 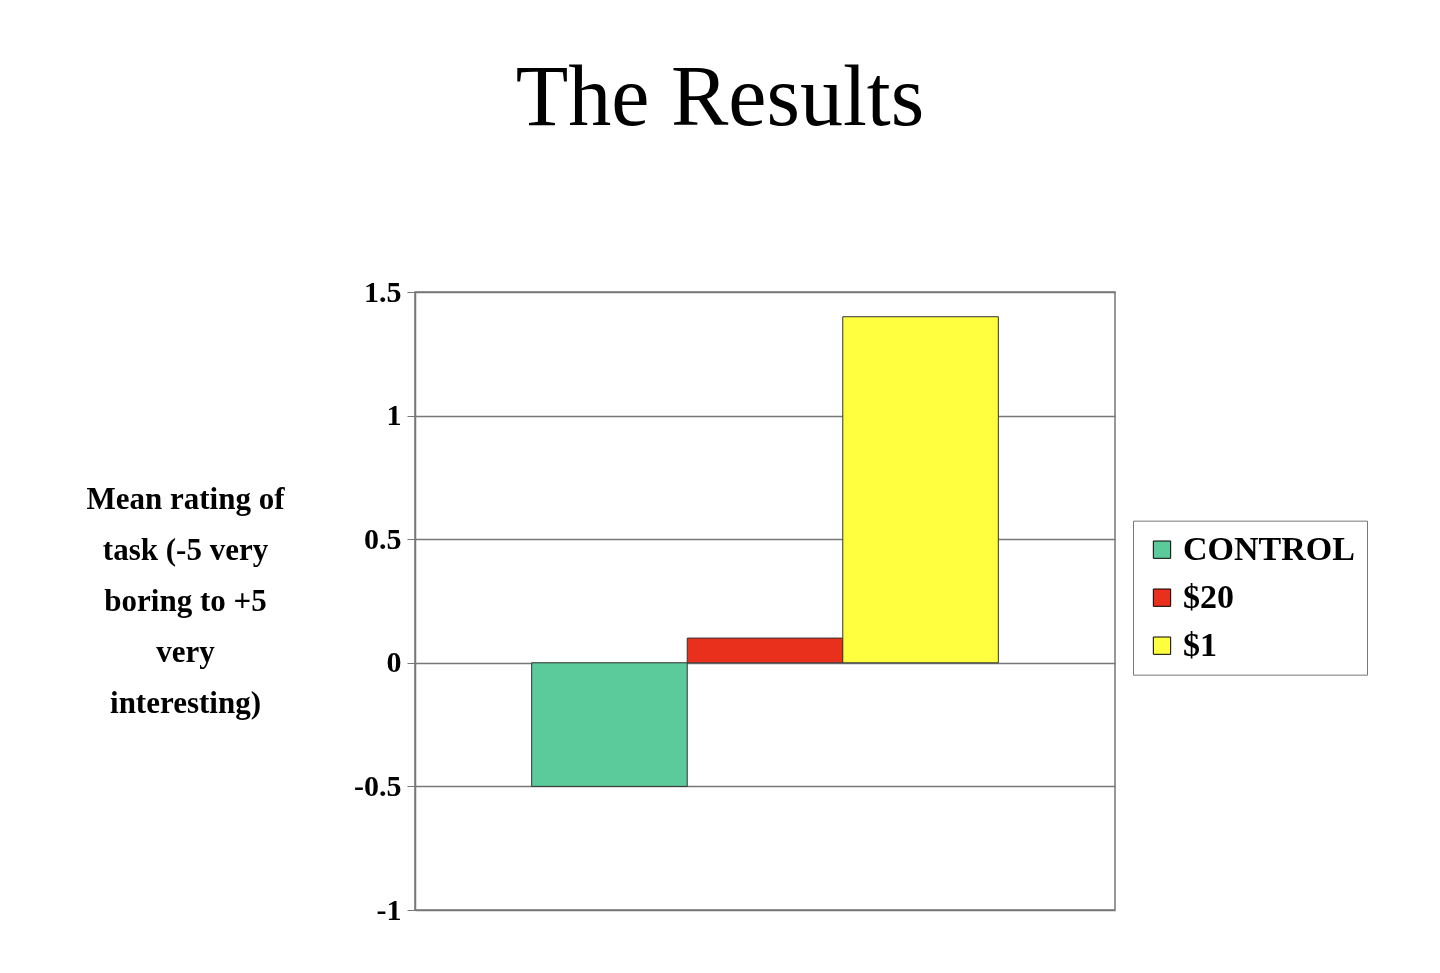 I want to click on y-tick-label: -0.5, so click(x=378, y=785).